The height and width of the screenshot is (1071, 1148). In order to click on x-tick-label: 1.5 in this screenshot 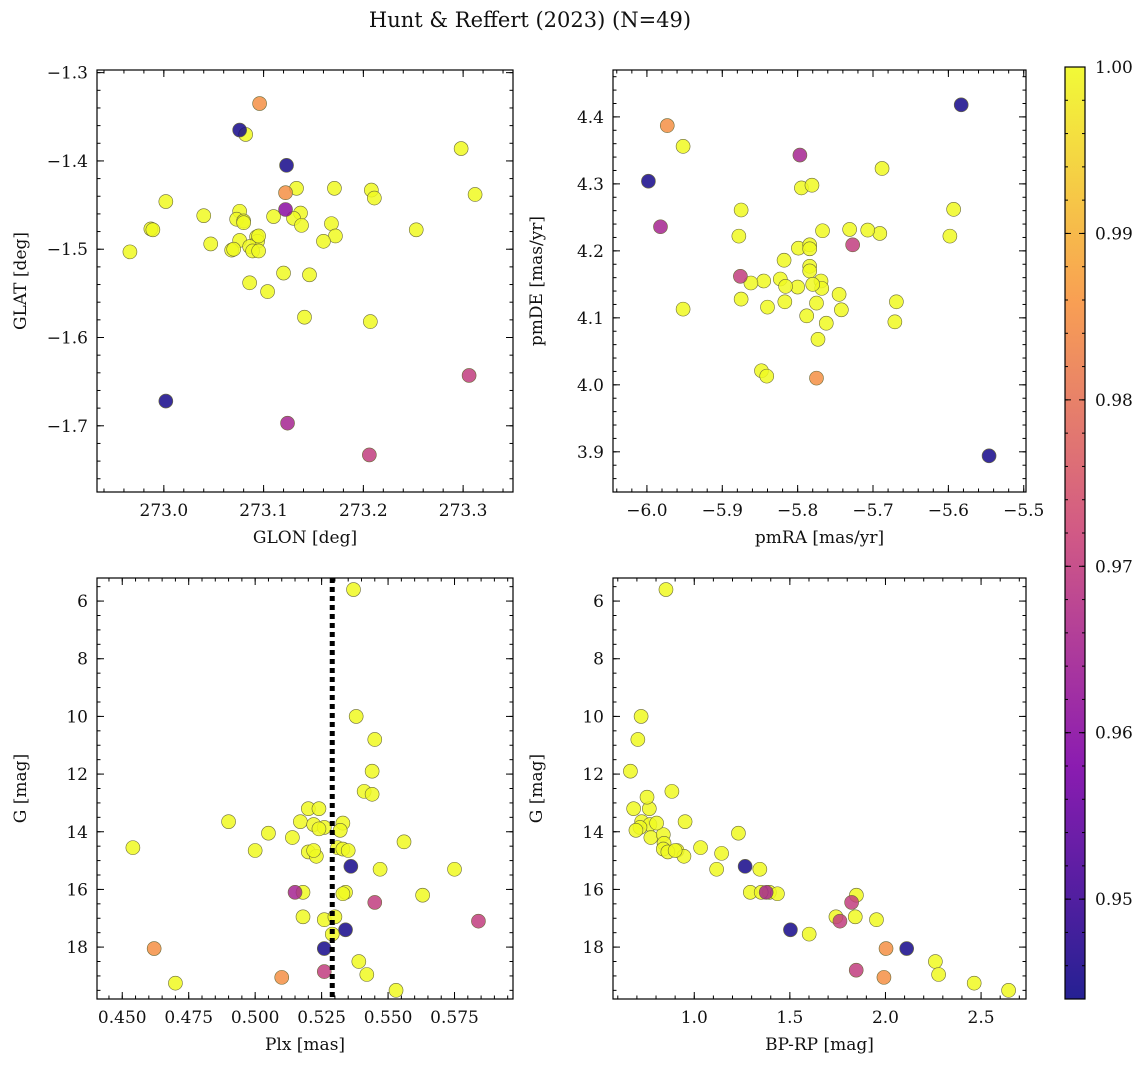, I will do `click(789, 1018)`.